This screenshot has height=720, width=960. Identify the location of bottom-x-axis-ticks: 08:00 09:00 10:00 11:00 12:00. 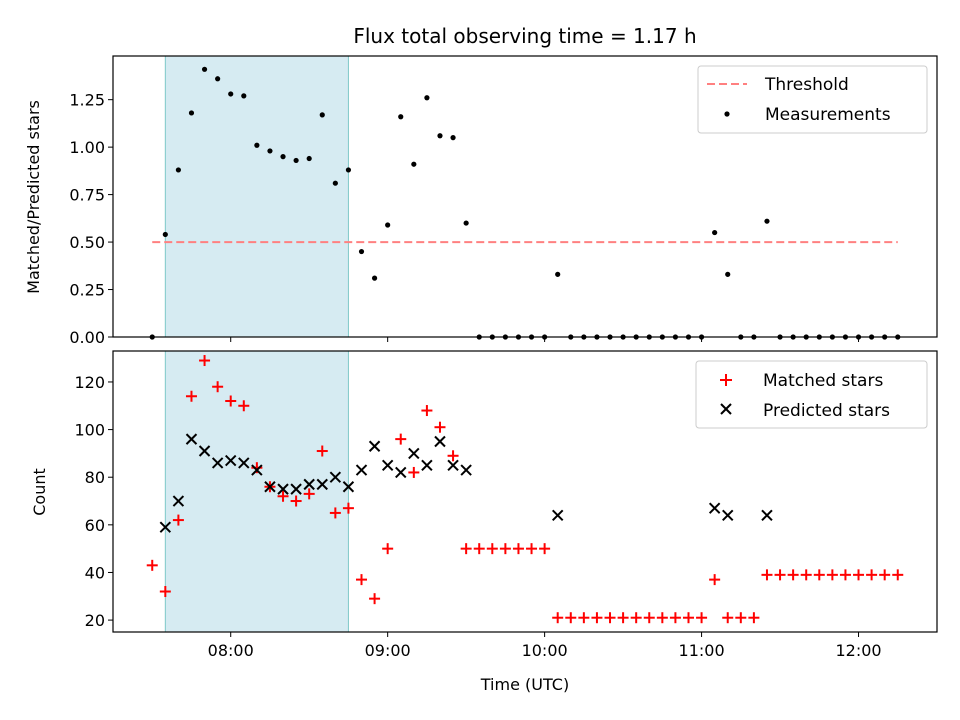
(545, 646).